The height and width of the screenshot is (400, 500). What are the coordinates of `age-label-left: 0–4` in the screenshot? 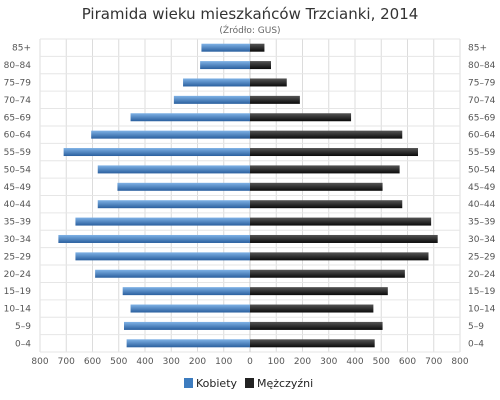 It's located at (23, 344).